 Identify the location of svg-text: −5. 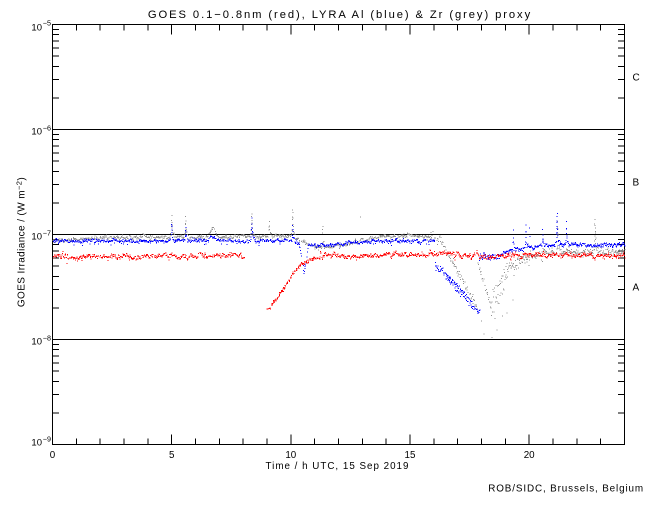
(47, 23).